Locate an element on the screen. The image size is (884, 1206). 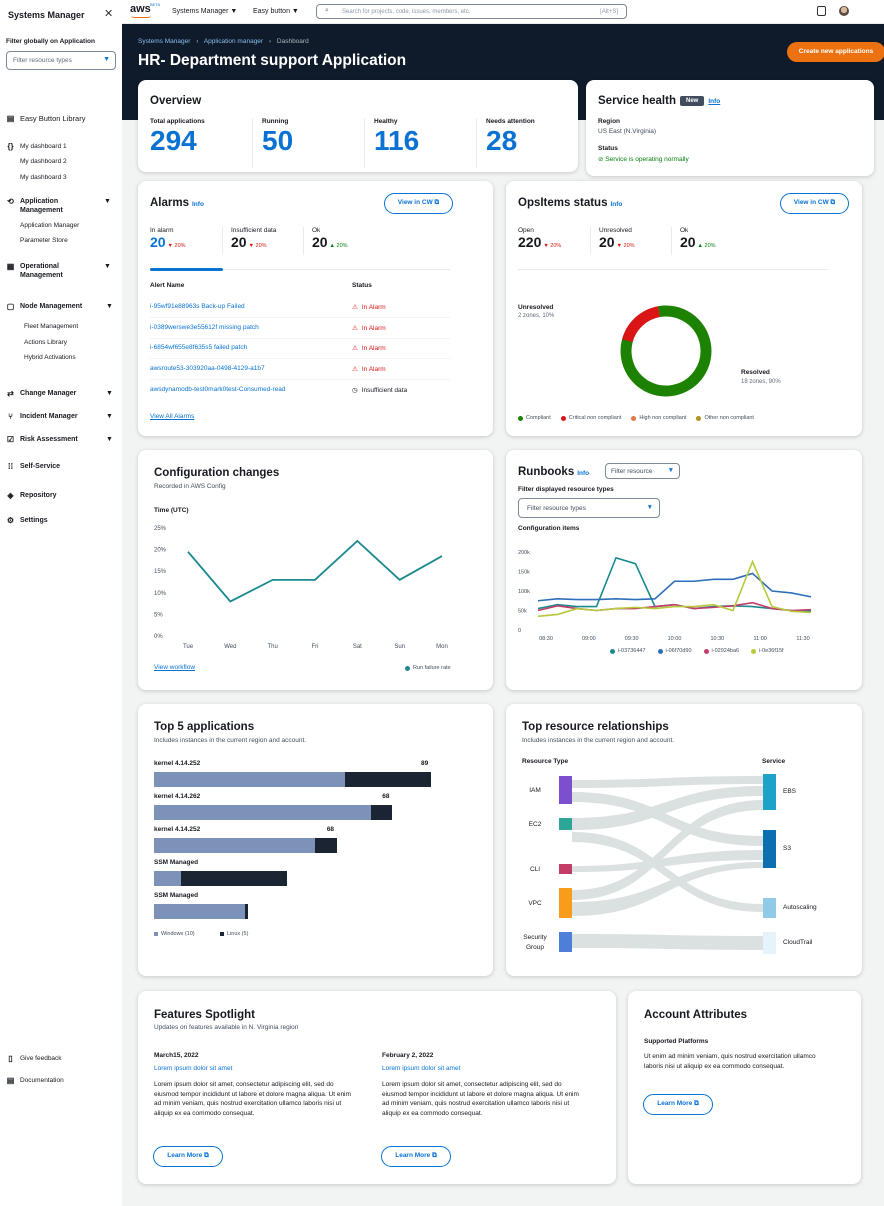
nav-actions-library: Actions Library is located at coordinates (45, 342).